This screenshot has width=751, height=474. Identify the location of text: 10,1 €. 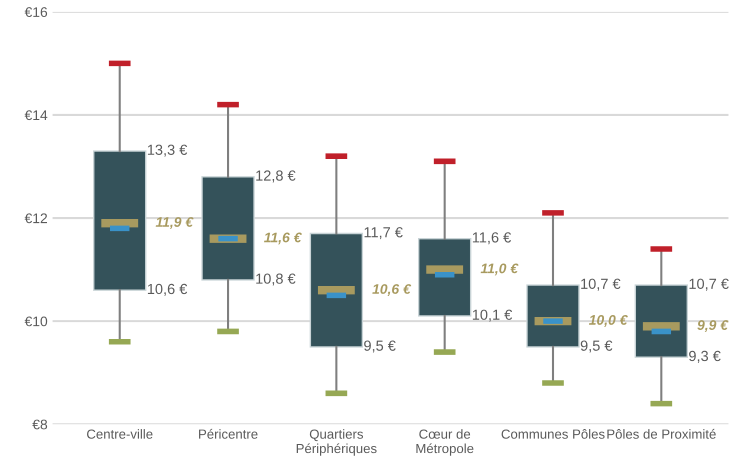
(492, 316).